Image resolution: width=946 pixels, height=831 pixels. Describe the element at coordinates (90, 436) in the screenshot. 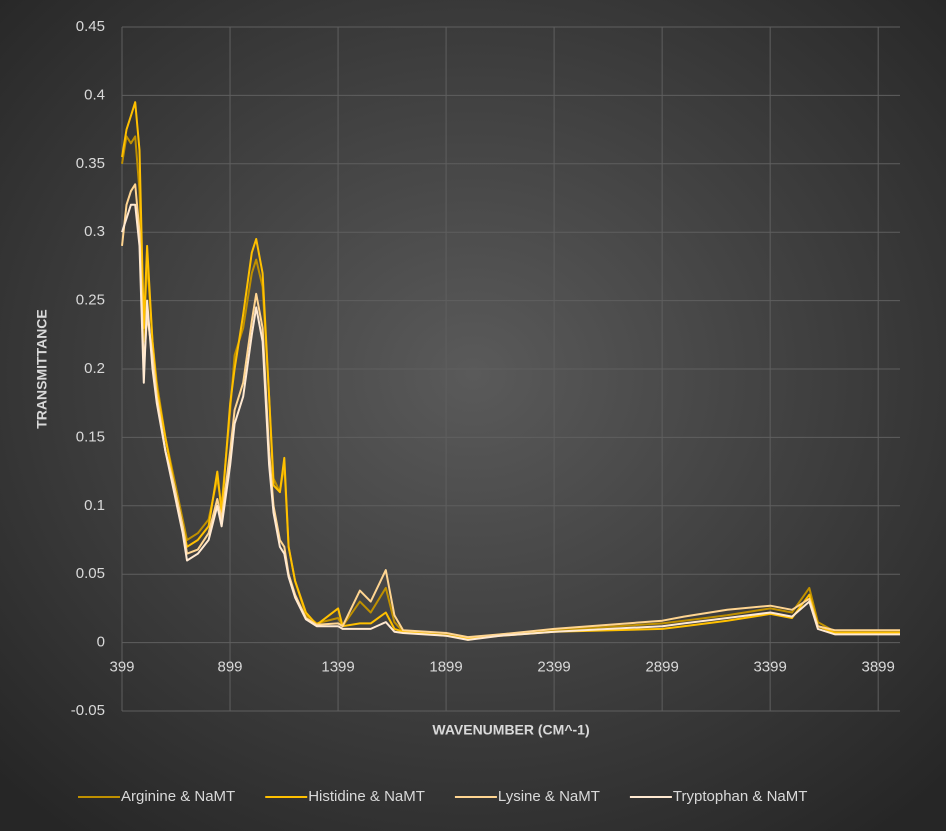

I see `y-tick-label: 0.15` at that location.